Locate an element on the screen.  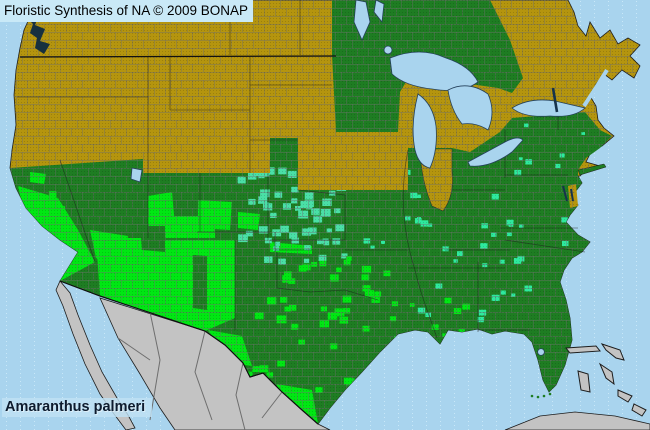
lake-winnipeg is located at coordinates (362, 20).